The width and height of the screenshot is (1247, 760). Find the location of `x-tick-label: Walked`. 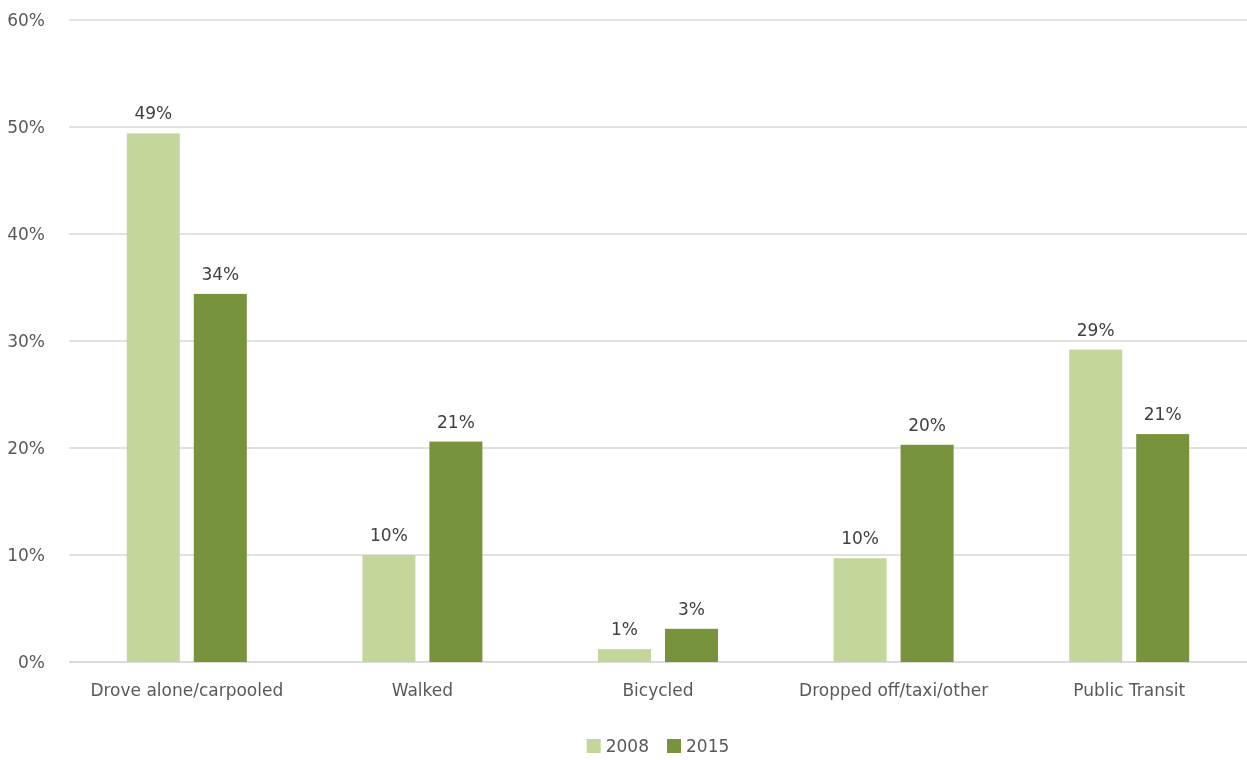

x-tick-label: Walked is located at coordinates (422, 690).